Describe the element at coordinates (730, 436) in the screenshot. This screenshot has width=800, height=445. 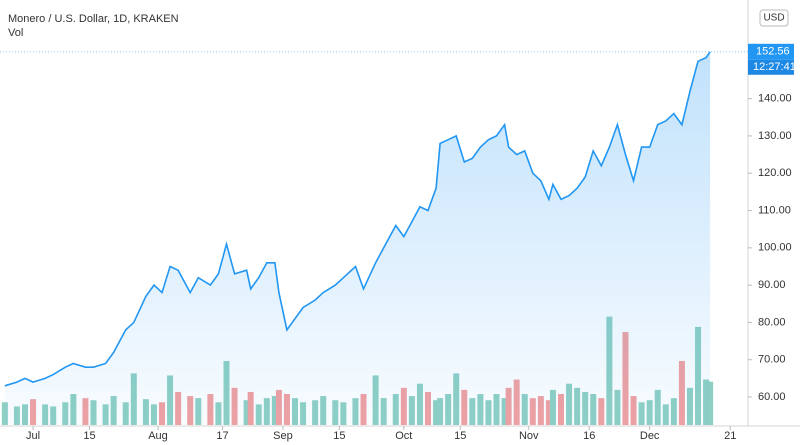
I see `x-tick-label: 21` at that location.